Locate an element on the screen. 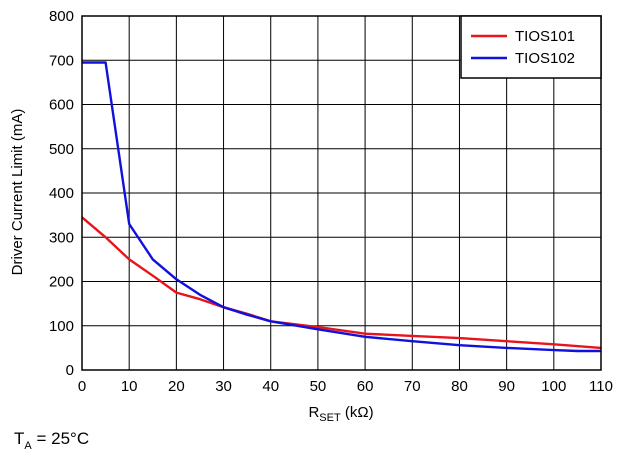 Image resolution: width=619 pixels, height=458 pixels. x-axis-label: RSET (kΩ) is located at coordinates (340, 414).